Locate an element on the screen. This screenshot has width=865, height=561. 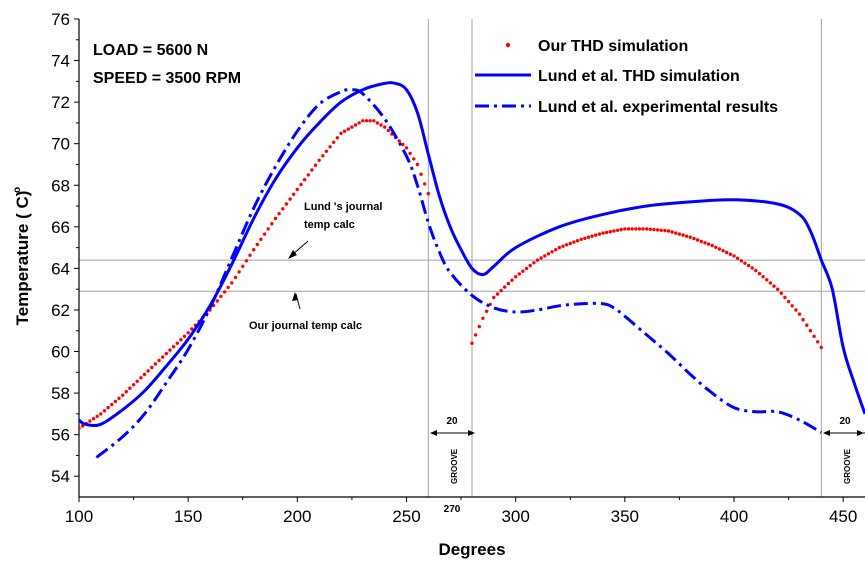
x-tick-label: 100 is located at coordinates (79, 516).